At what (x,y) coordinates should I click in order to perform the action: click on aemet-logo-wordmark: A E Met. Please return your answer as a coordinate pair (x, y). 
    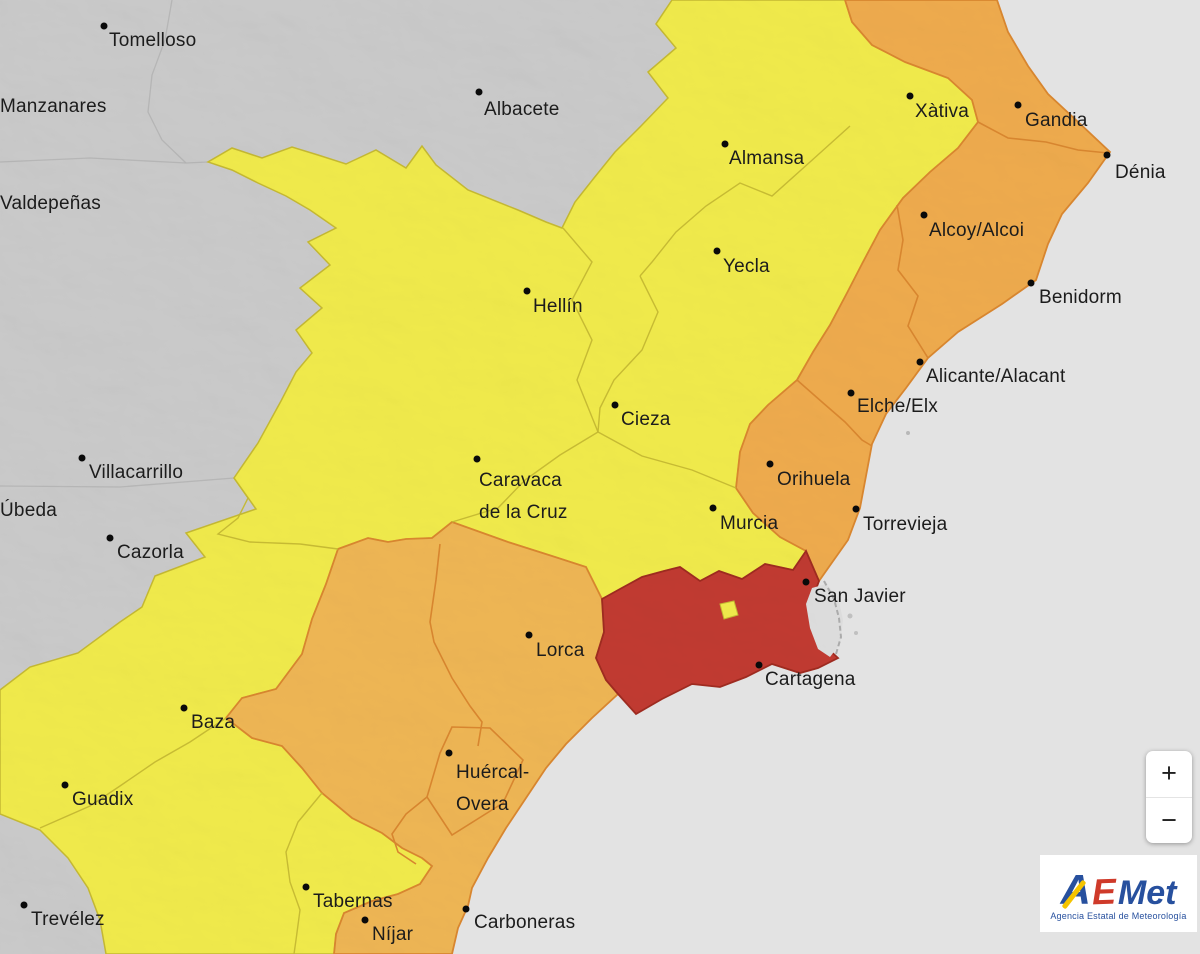
    Looking at the image, I should click on (1118, 889).